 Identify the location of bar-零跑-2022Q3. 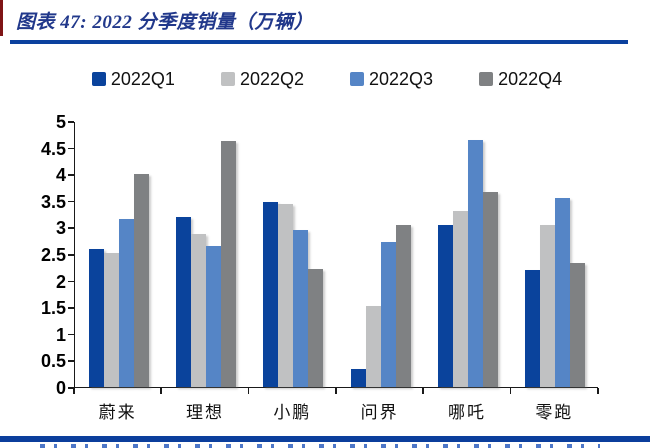
(563, 292).